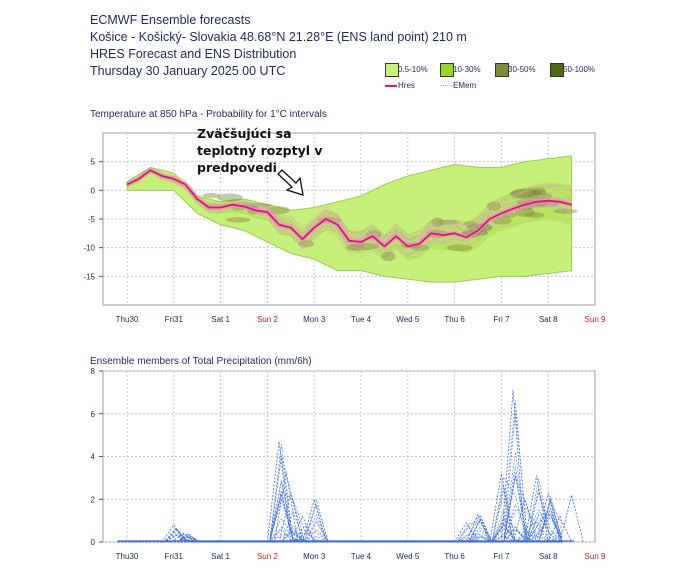  What do you see at coordinates (267, 556) in the screenshot?
I see `precip-xtick-label: Sun 2` at bounding box center [267, 556].